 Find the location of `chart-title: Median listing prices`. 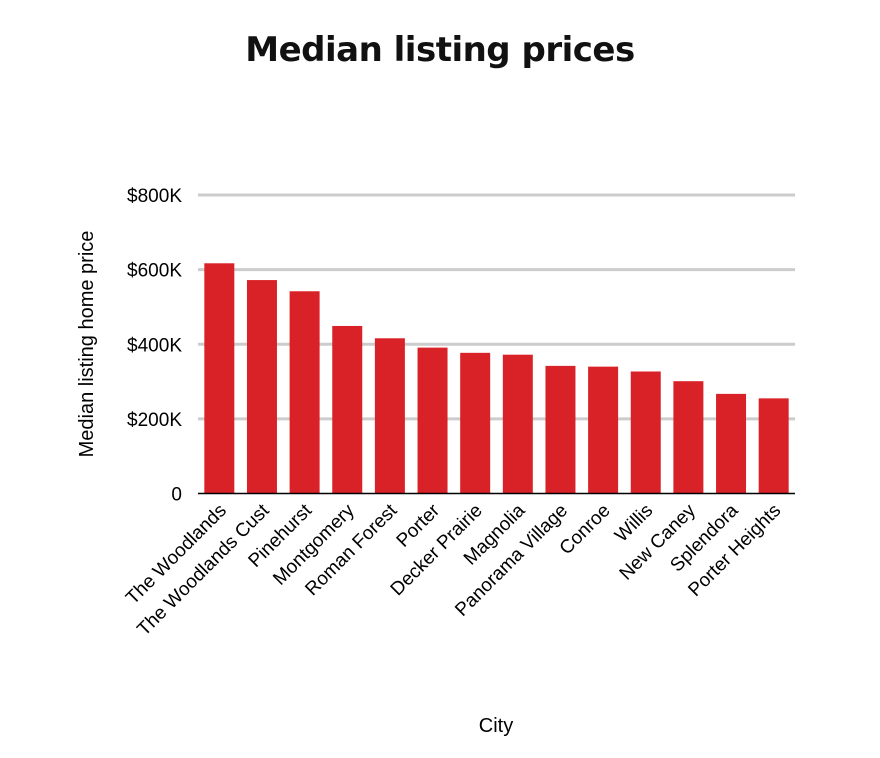

chart-title: Median listing prices is located at coordinates (440, 50).